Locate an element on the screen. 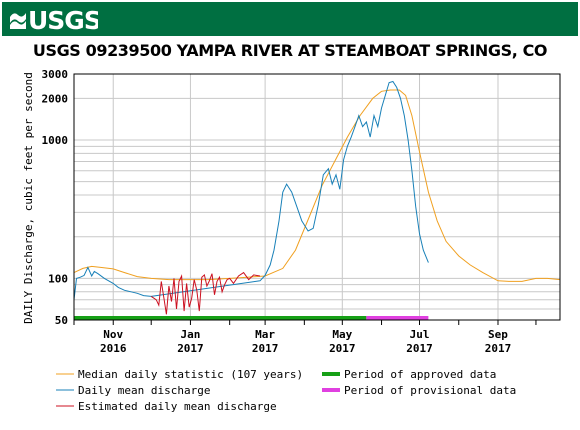 This screenshot has height=430, width=580. x-tick-label: Sep is located at coordinates (498, 334).